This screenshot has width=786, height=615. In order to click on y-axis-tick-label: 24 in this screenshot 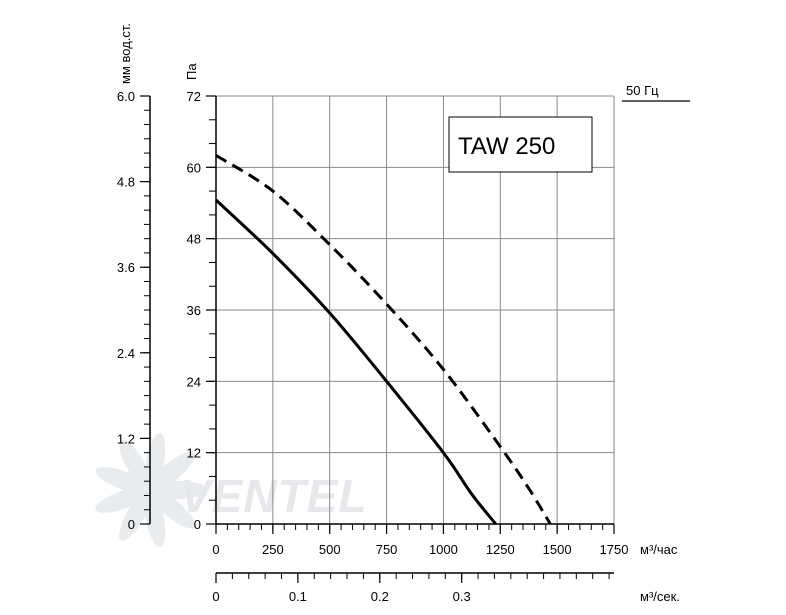, I will do `click(194, 381)`.